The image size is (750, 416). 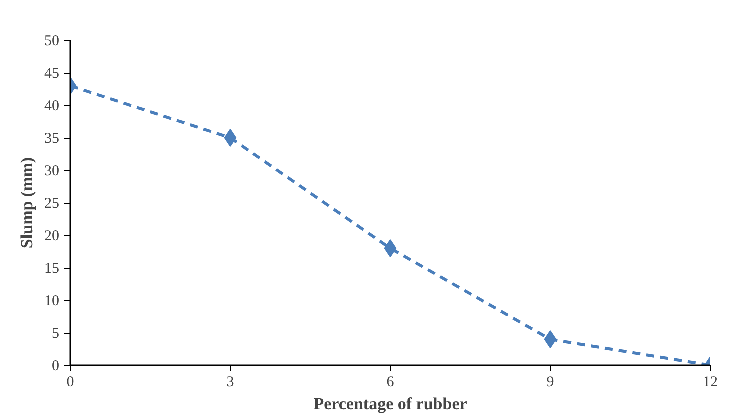 What do you see at coordinates (52, 204) in the screenshot?
I see `y-tick-label: 25` at bounding box center [52, 204].